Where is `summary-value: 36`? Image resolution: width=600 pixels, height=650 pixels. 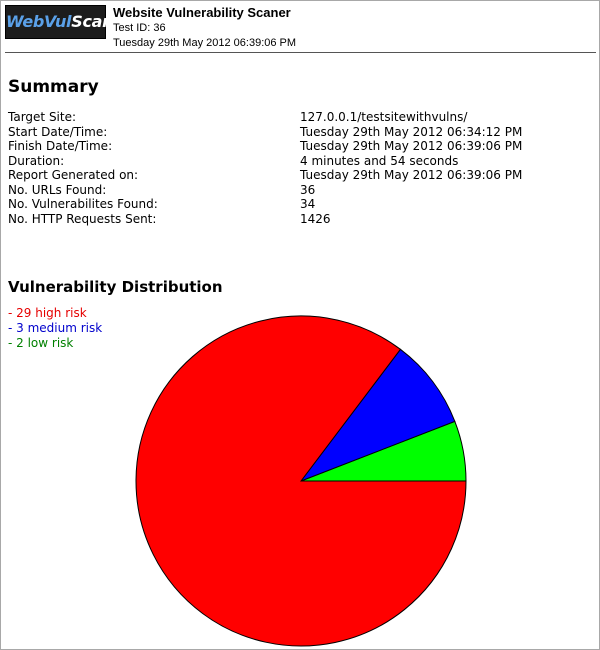 summary-value: 36 is located at coordinates (308, 189).